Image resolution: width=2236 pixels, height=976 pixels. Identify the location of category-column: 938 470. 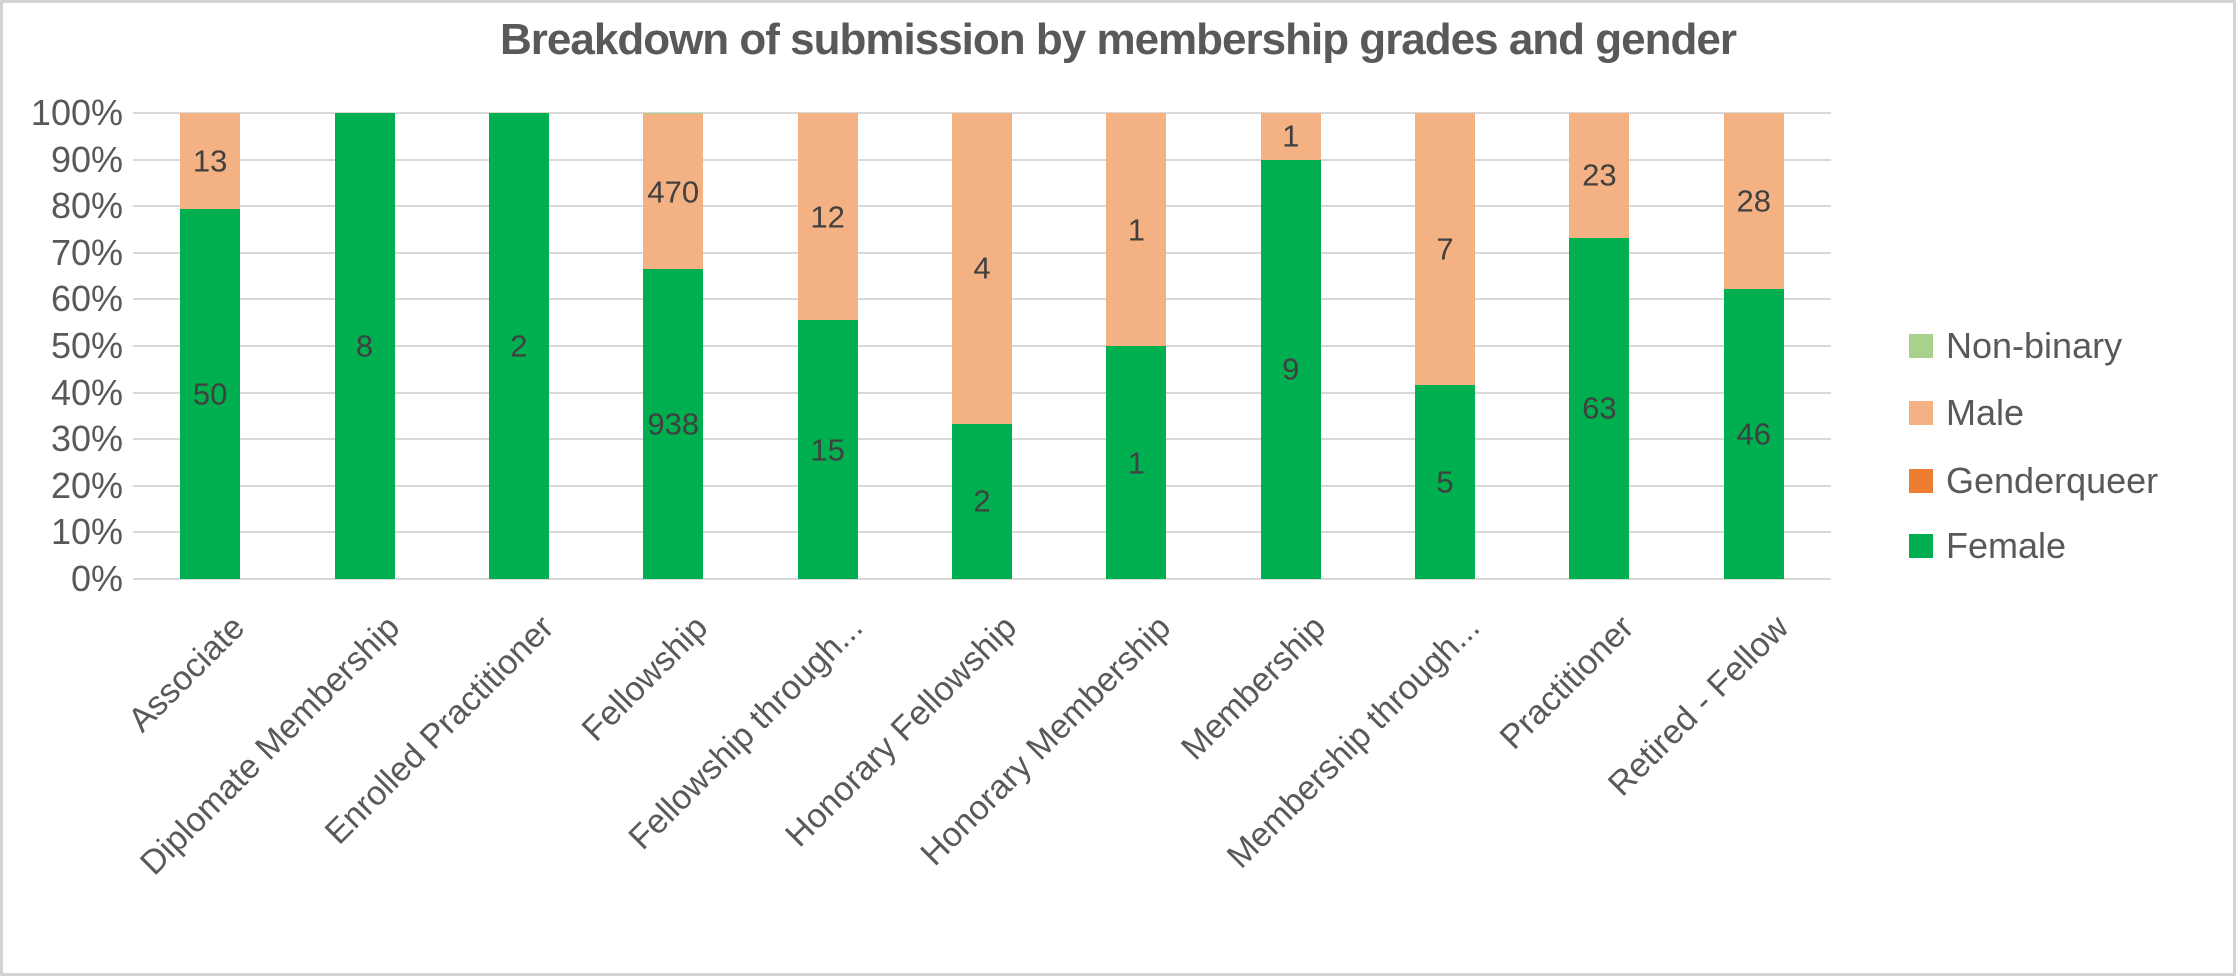
(673, 346).